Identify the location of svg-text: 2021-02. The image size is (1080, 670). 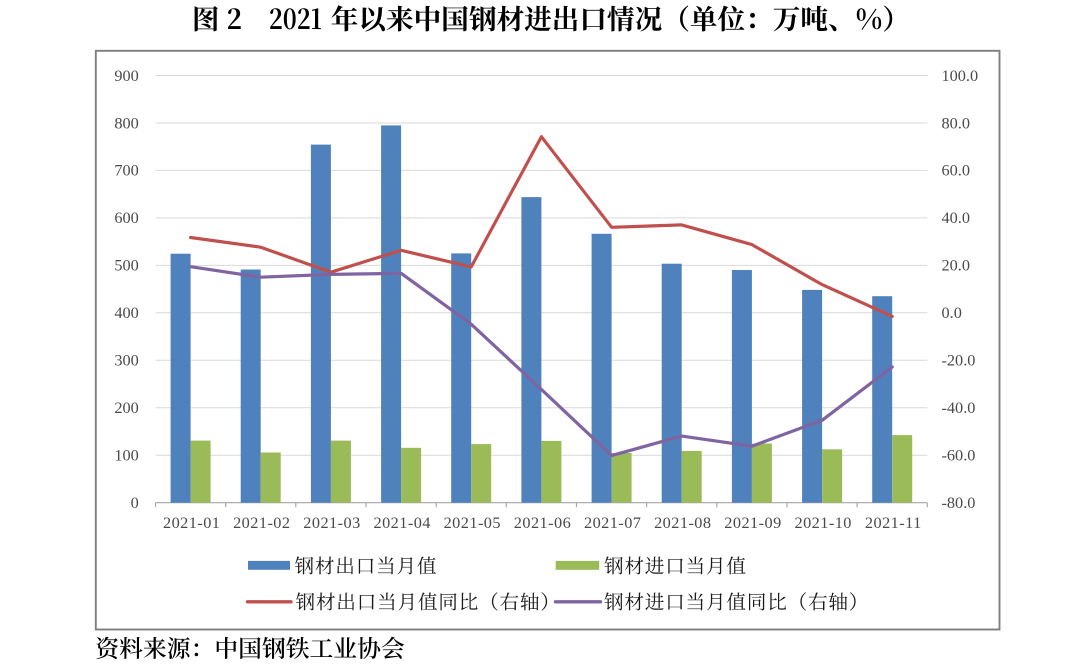
(261, 522).